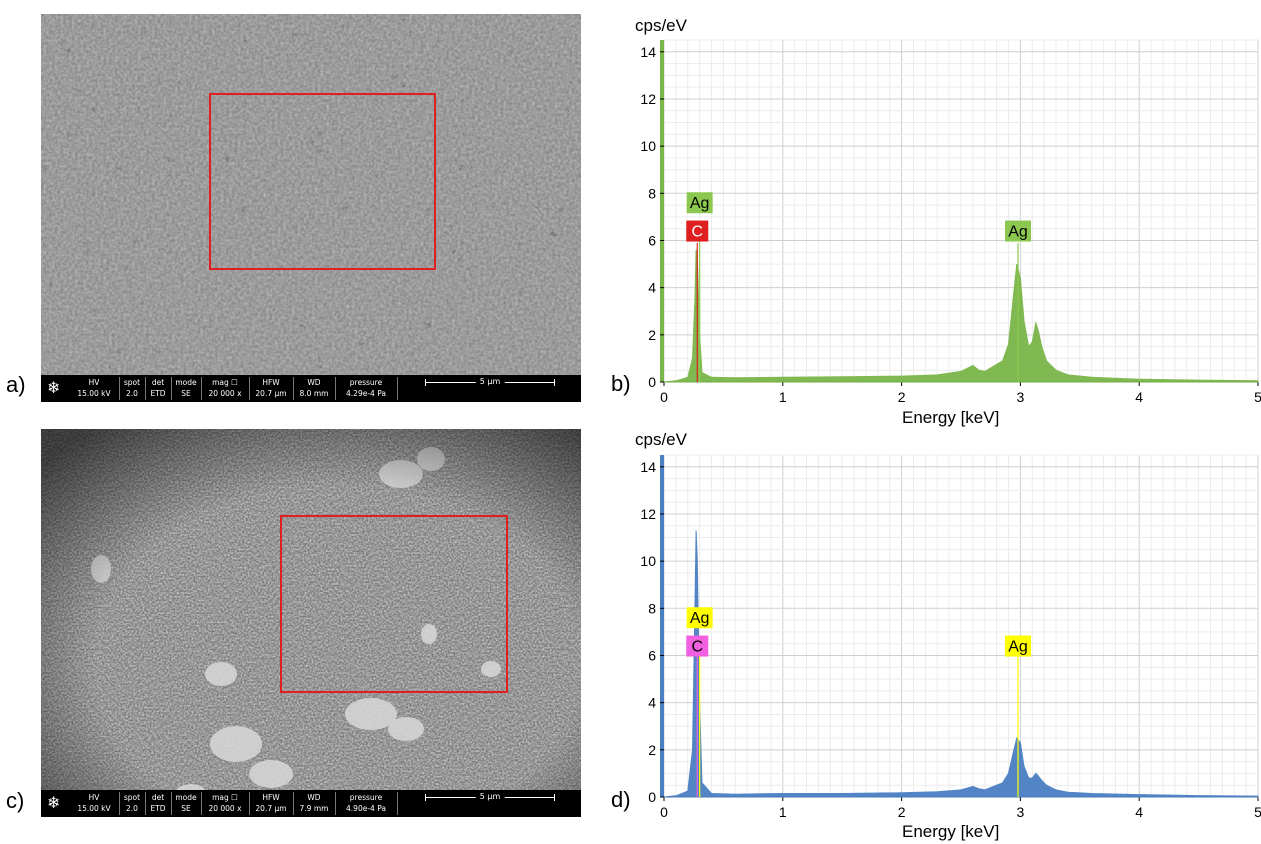 The height and width of the screenshot is (844, 1261). Describe the element at coordinates (366, 803) in the screenshot. I see `databar-pressure: pressure 4.90e-4 Pa` at that location.